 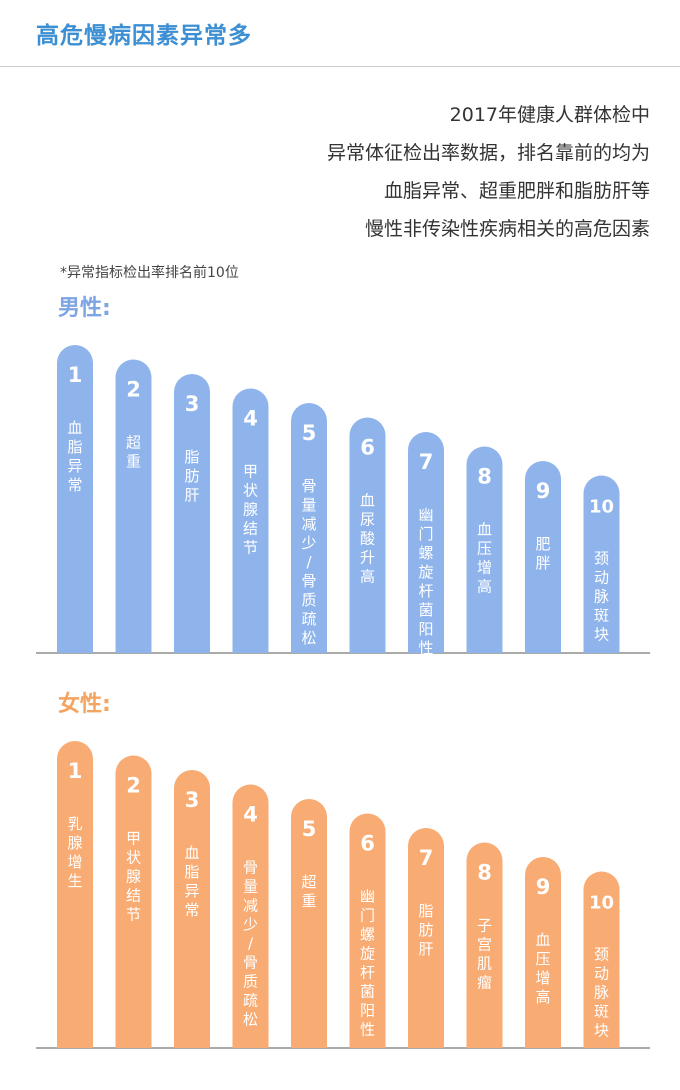 What do you see at coordinates (425, 581) in the screenshot?
I see `male-category-label: 幽门螺旋杆菌阳性` at bounding box center [425, 581].